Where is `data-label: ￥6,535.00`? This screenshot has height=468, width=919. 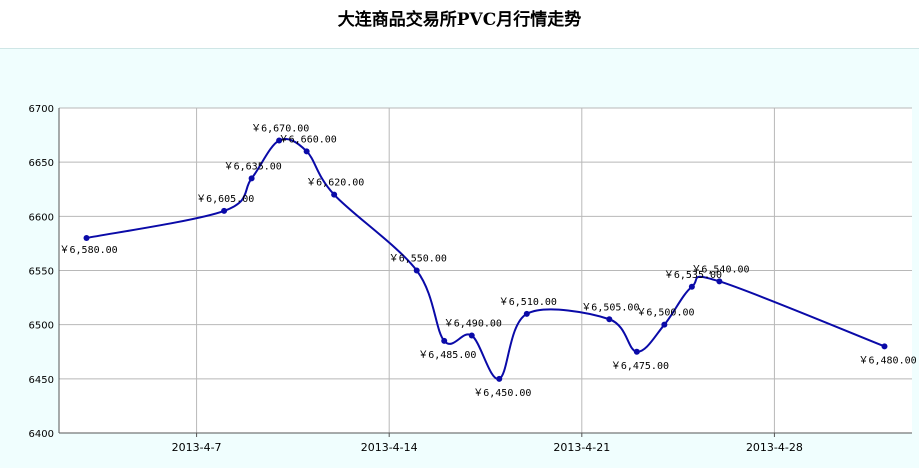
data-label: ￥6,535.00 is located at coordinates (693, 275).